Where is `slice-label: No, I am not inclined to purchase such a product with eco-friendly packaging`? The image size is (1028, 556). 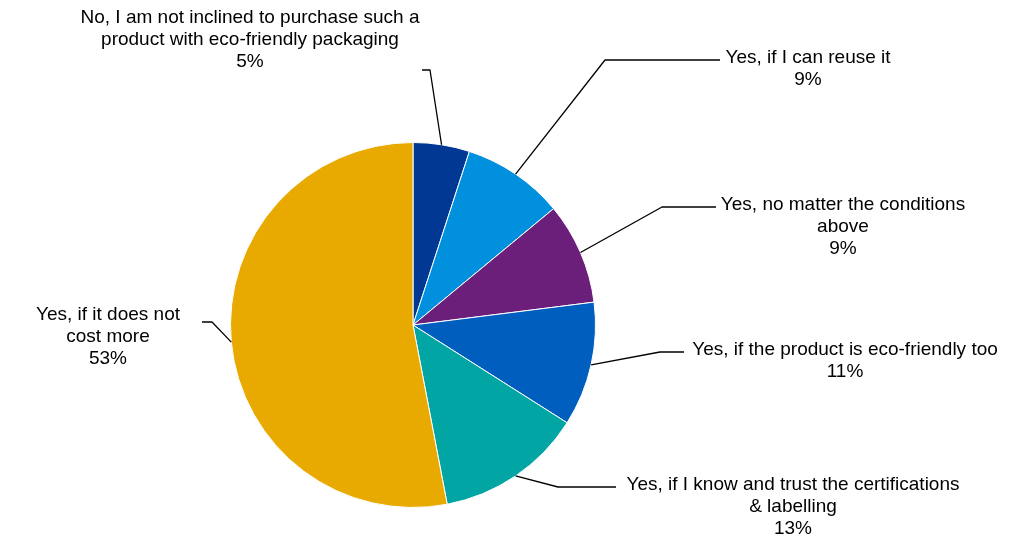 slice-label: No, I am not inclined to purchase such a product with eco-friendly packaging is located at coordinates (250, 27).